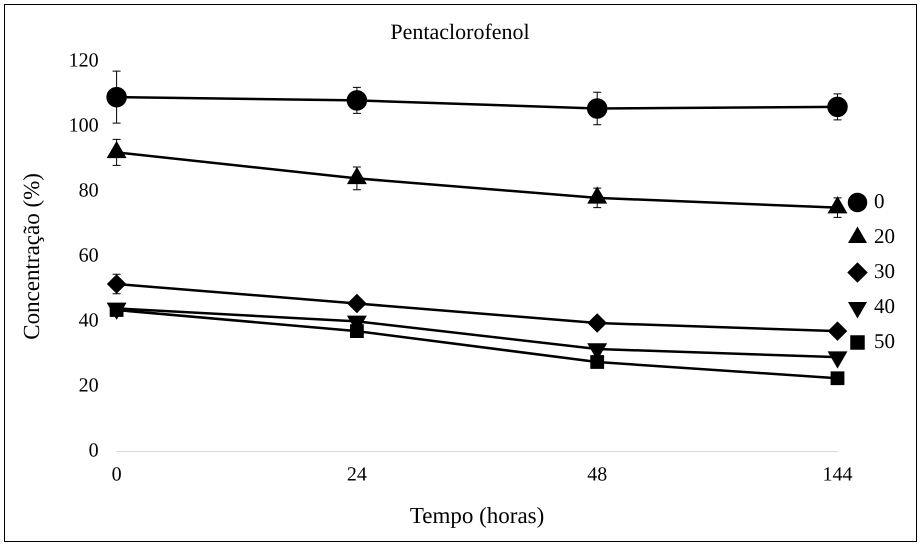 The width and height of the screenshot is (923, 548). I want to click on legend-label: 20, so click(884, 236).